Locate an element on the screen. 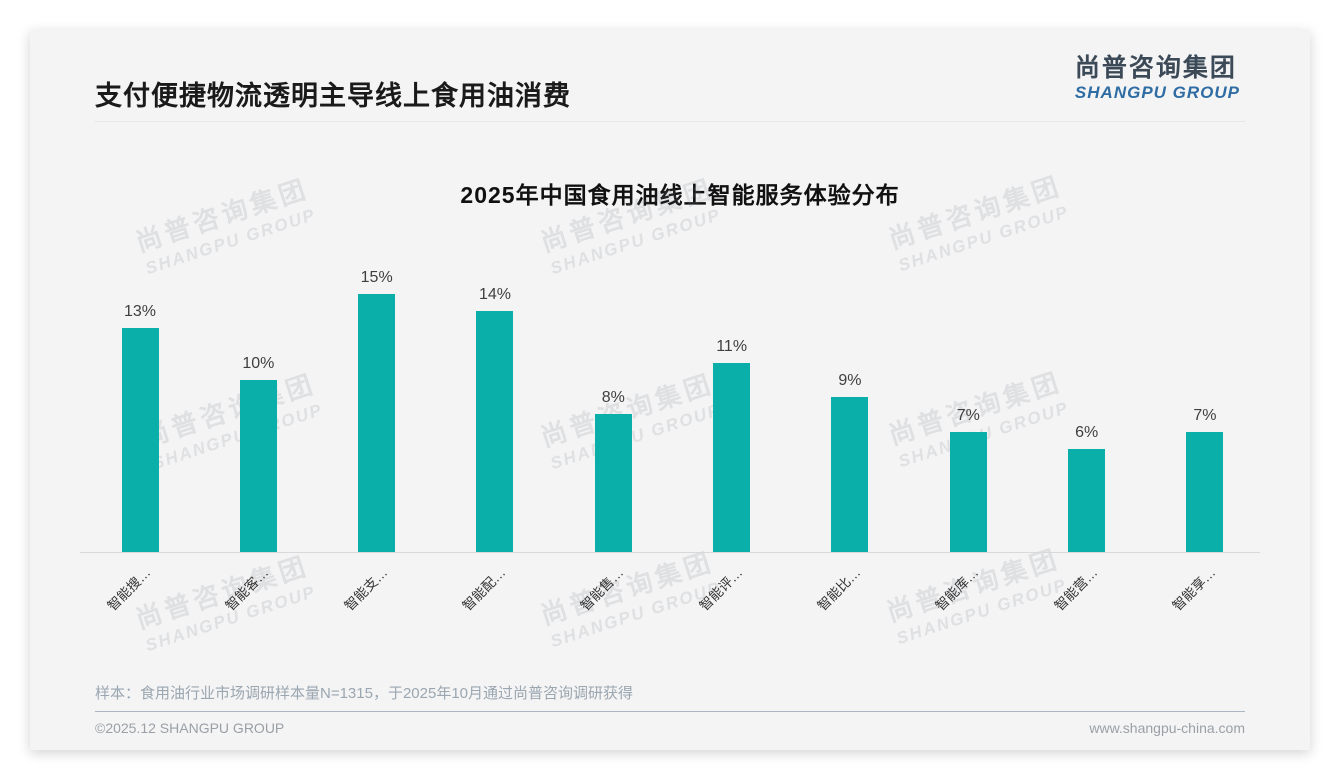 Image resolution: width=1340 pixels, height=780 pixels. bar-value-label: 6% is located at coordinates (1087, 432).